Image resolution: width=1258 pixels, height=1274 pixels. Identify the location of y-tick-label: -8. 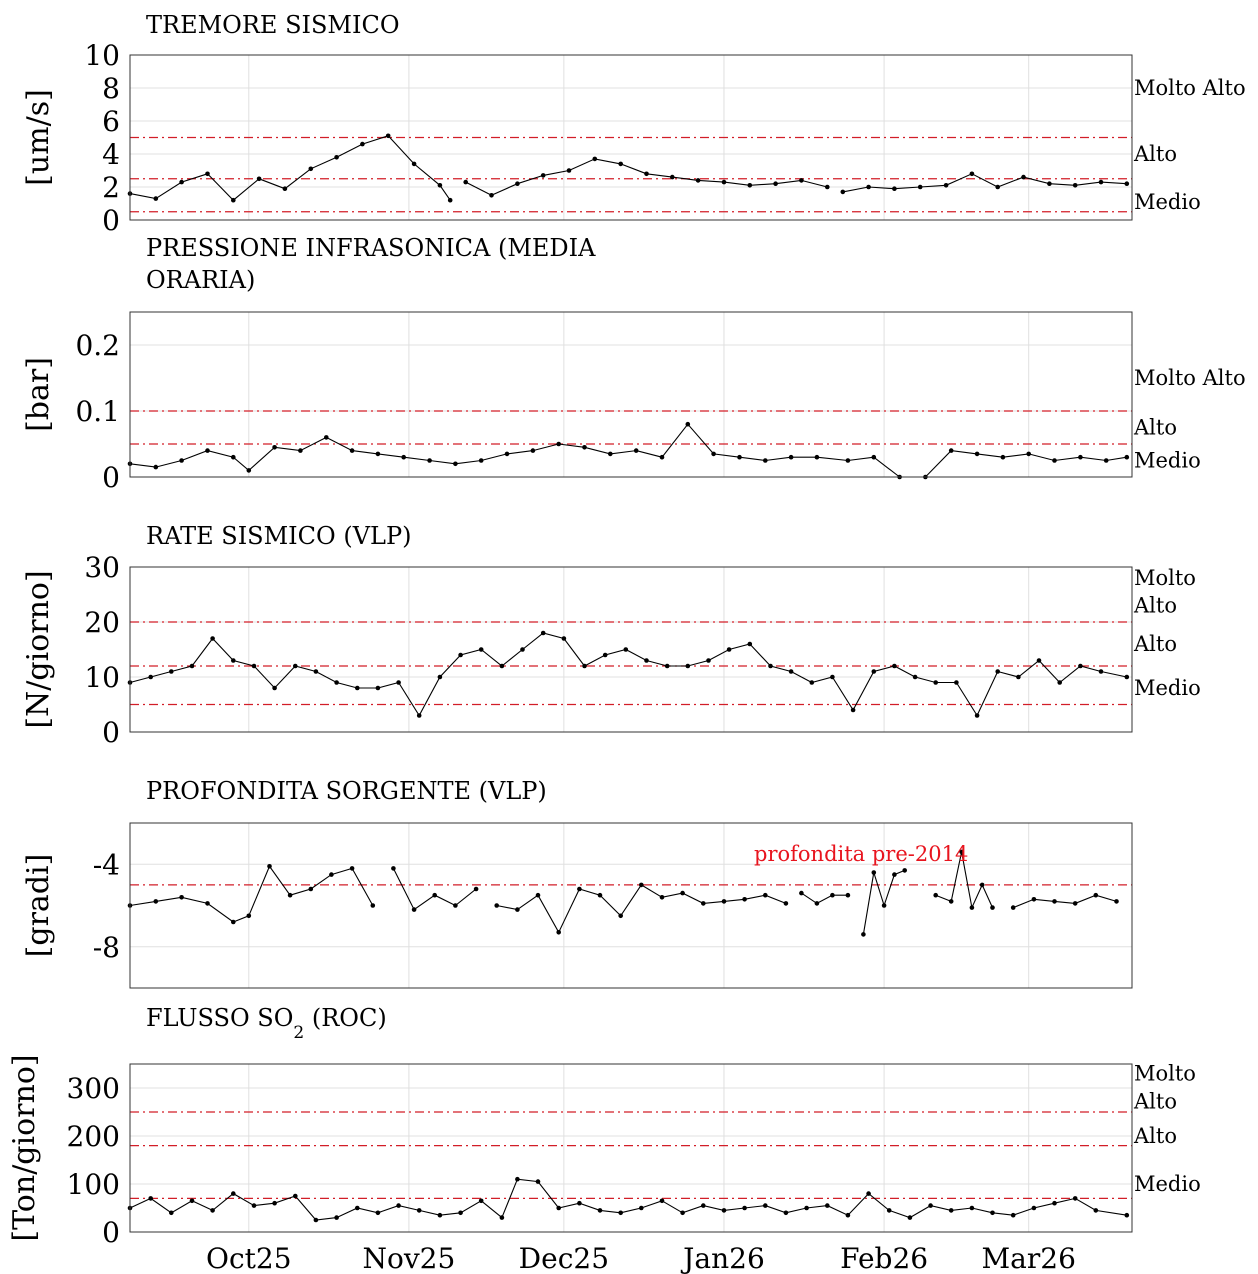
(106, 947).